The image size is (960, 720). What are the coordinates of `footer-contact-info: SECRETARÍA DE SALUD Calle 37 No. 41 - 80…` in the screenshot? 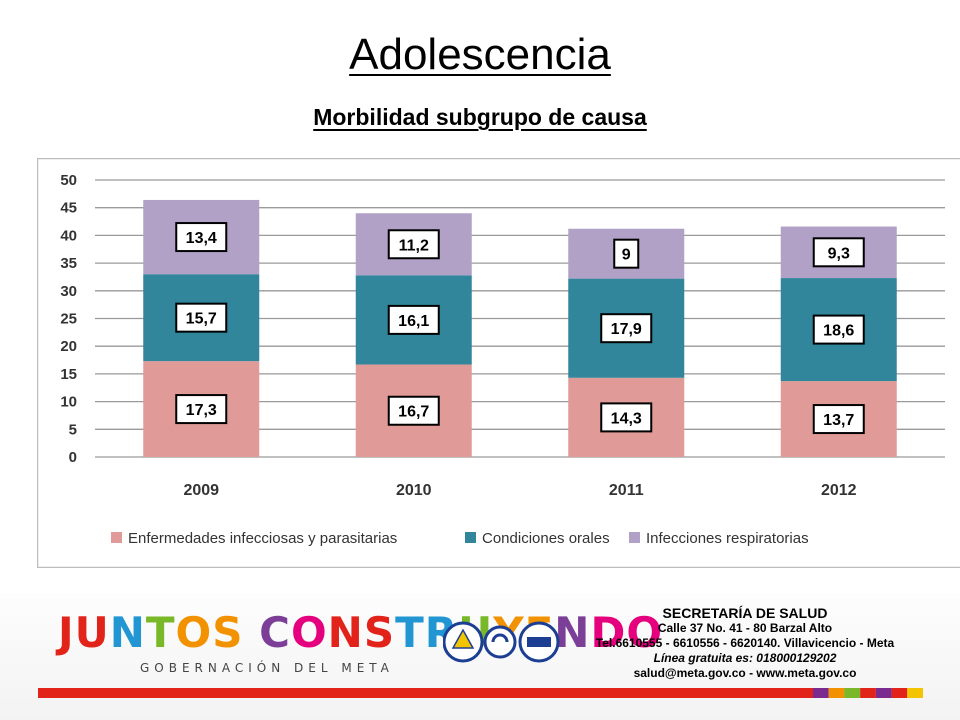 It's located at (745, 643).